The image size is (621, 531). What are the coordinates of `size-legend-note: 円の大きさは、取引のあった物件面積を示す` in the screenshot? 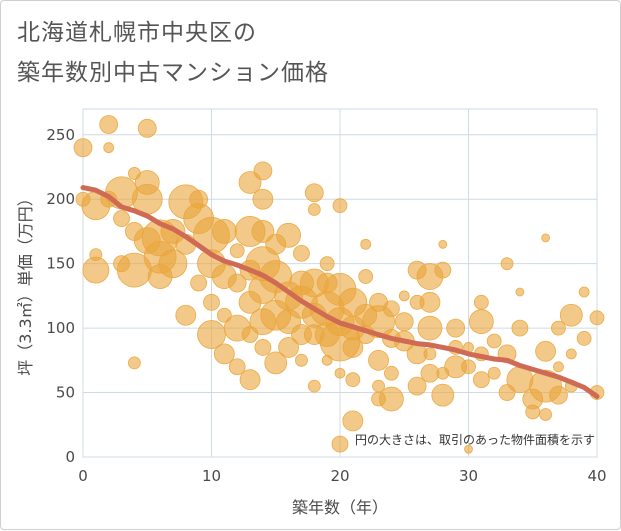 It's located at (475, 439).